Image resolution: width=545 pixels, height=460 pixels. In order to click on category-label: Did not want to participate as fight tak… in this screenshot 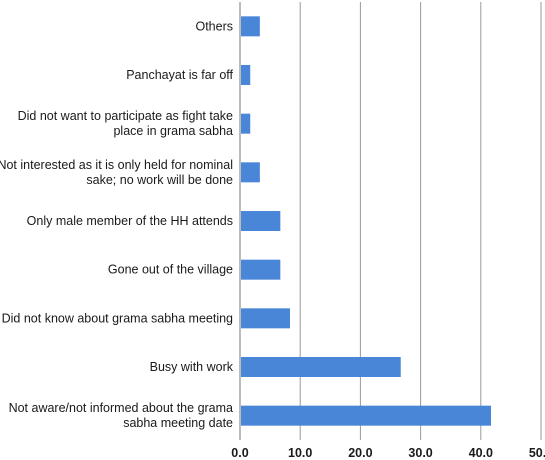, I will do `click(125, 116)`.